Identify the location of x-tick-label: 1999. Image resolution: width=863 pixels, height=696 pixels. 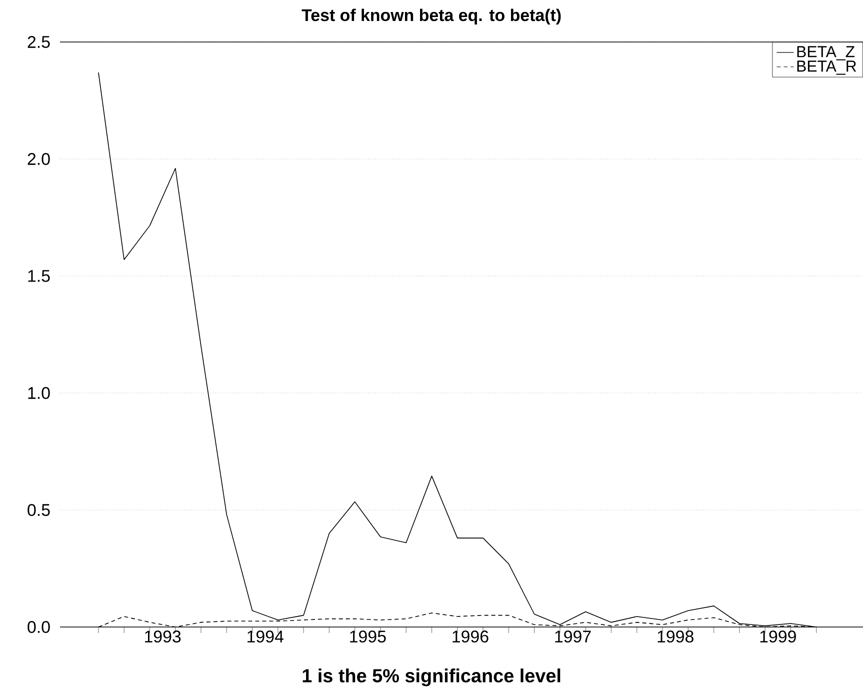
(778, 636).